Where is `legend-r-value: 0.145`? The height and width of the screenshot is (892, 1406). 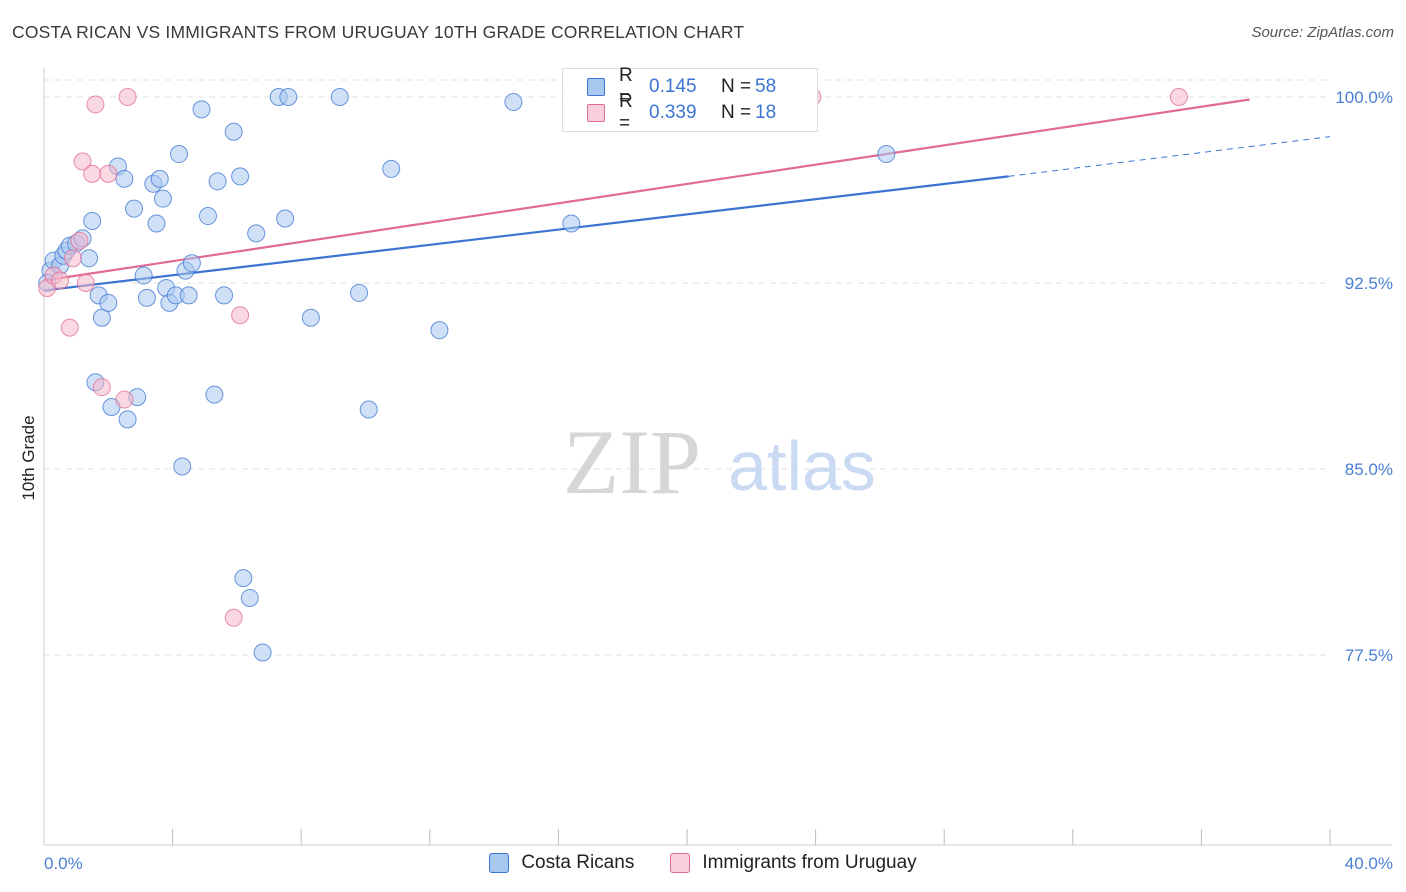 legend-r-value: 0.145 is located at coordinates (673, 86).